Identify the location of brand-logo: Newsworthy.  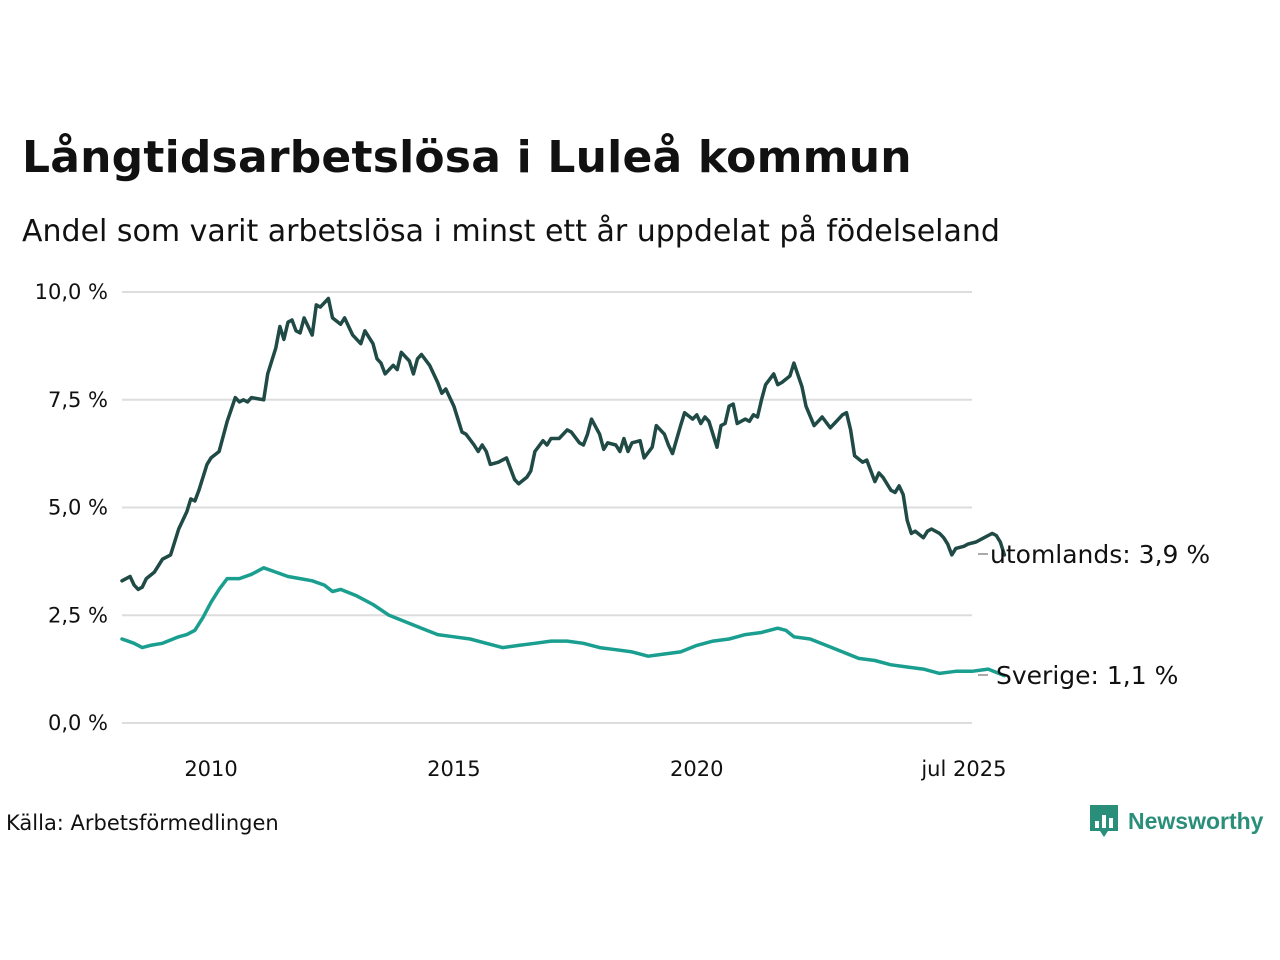
(1175, 821).